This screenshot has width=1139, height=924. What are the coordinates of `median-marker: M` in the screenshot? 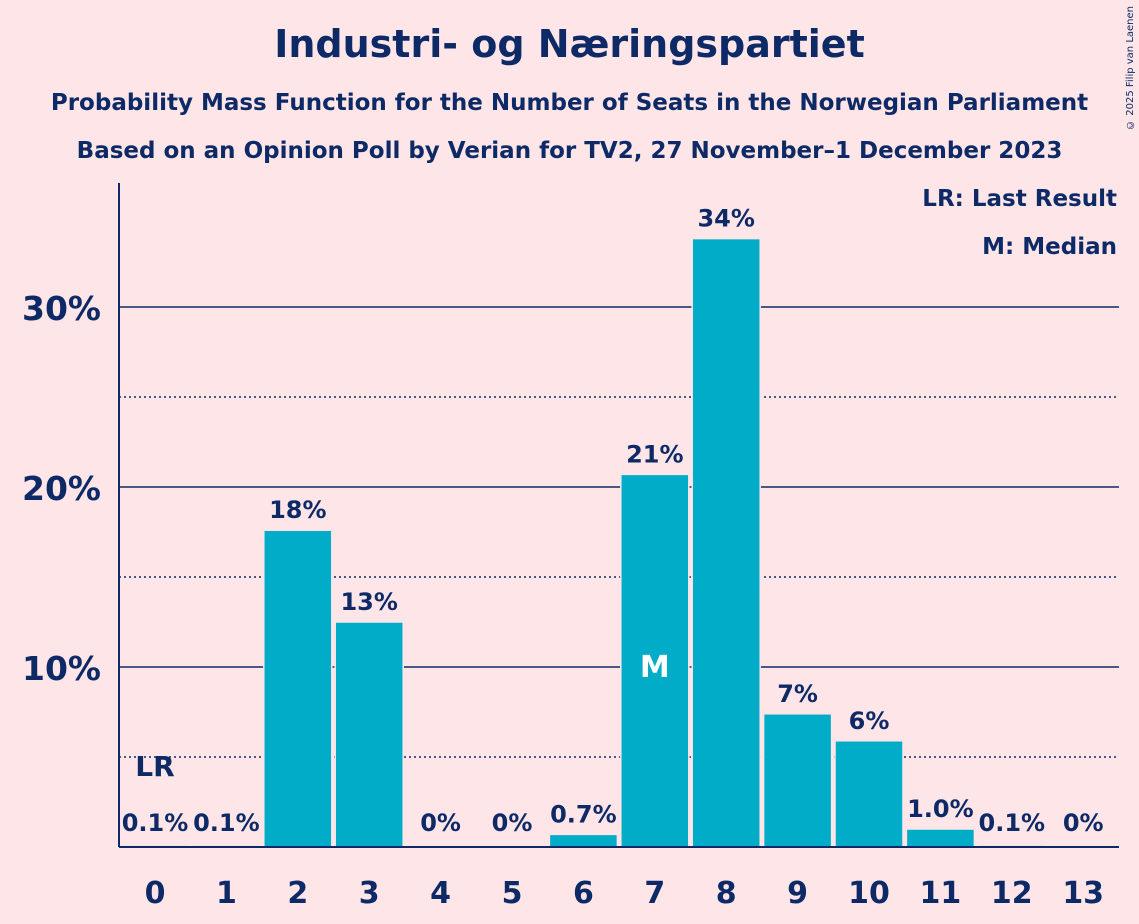 It's located at (655, 667).